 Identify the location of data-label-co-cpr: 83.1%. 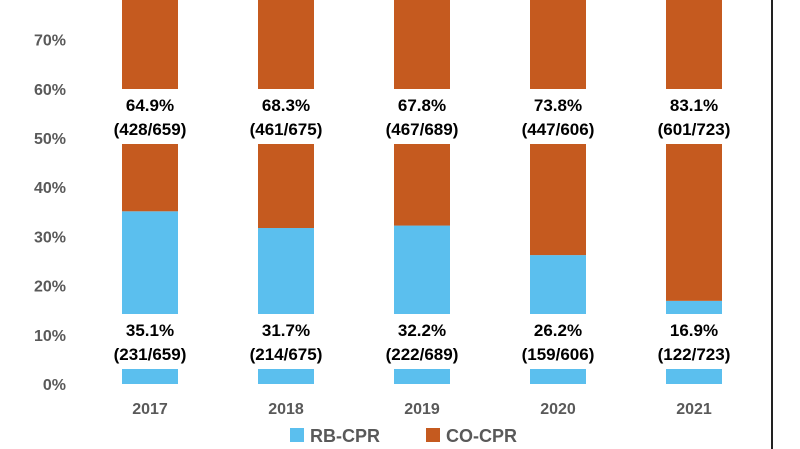
(694, 105).